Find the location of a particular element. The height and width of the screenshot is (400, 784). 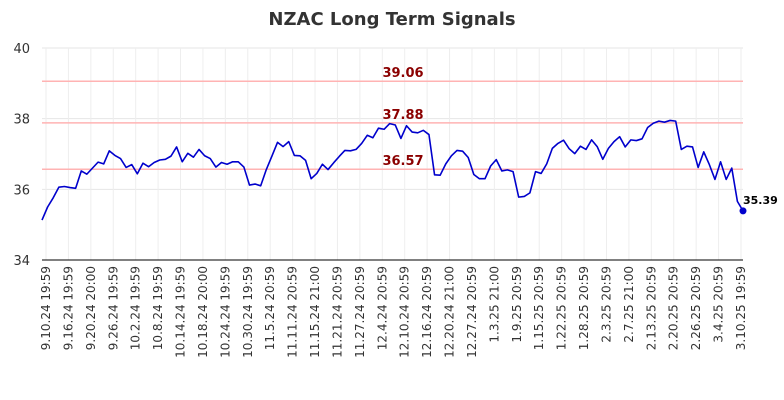

last-value-label: 35.39 is located at coordinates (760, 200).